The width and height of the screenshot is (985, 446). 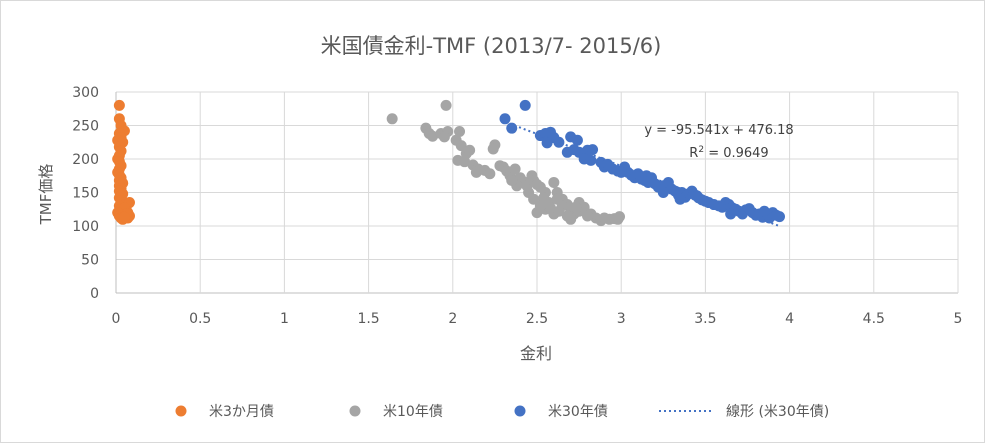 I want to click on trendline-equation: y = -95.541x + 476.18, so click(x=718, y=130).